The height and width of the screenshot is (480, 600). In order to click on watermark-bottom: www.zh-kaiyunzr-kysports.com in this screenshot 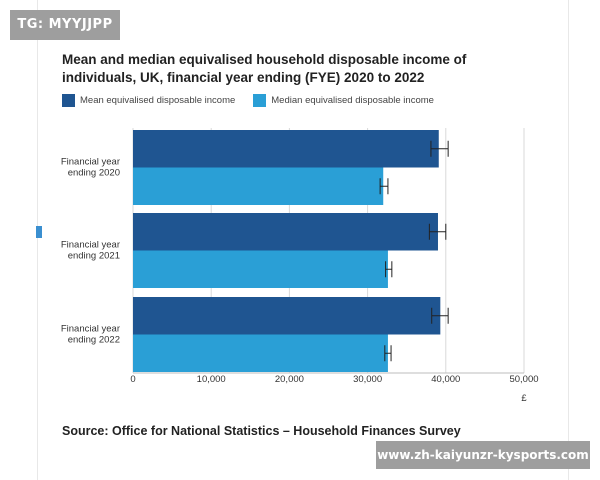, I will do `click(483, 455)`.